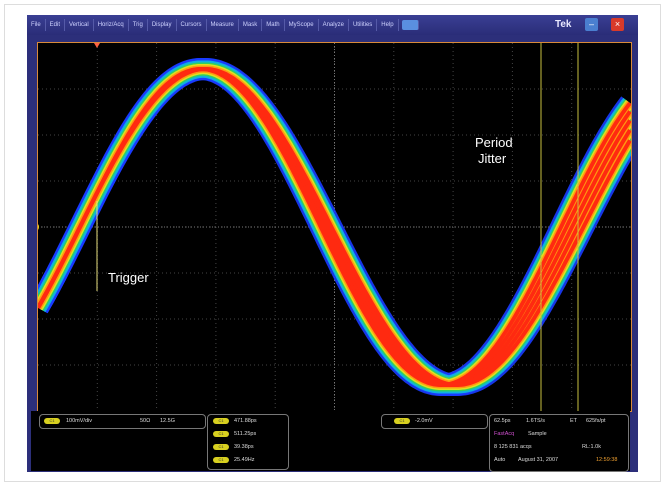  What do you see at coordinates (596, 421) in the screenshot?
I see `time-per-point: 625fs/pt` at bounding box center [596, 421].